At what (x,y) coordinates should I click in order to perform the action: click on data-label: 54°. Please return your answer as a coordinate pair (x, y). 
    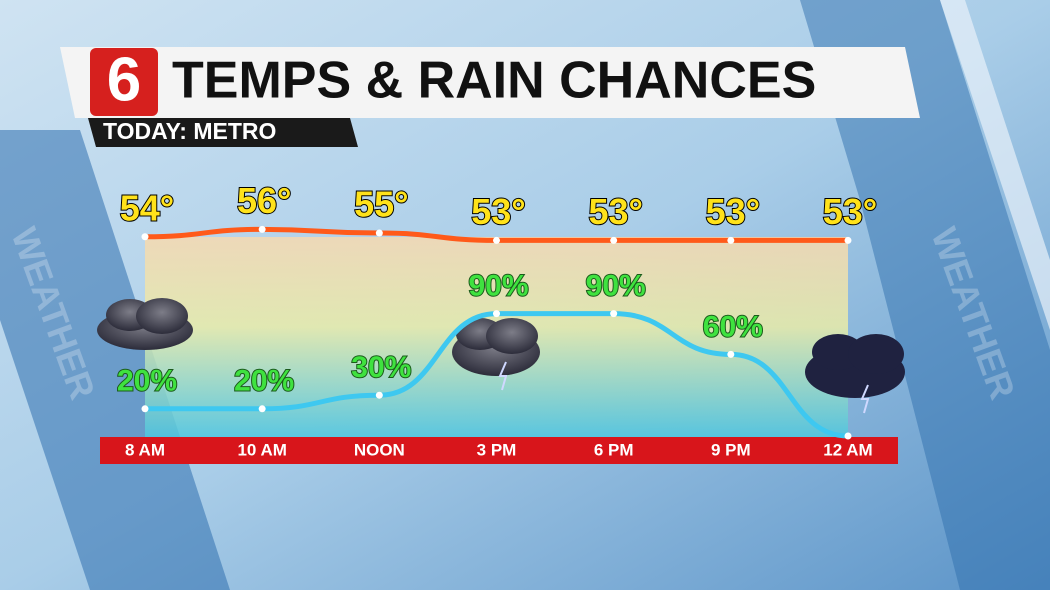
    Looking at the image, I should click on (147, 207).